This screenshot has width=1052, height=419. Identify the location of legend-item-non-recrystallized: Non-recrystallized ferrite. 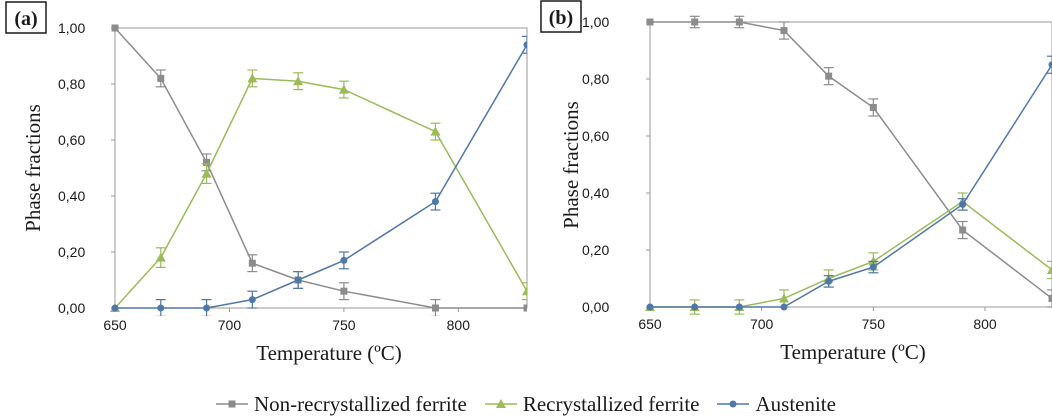
(341, 404).